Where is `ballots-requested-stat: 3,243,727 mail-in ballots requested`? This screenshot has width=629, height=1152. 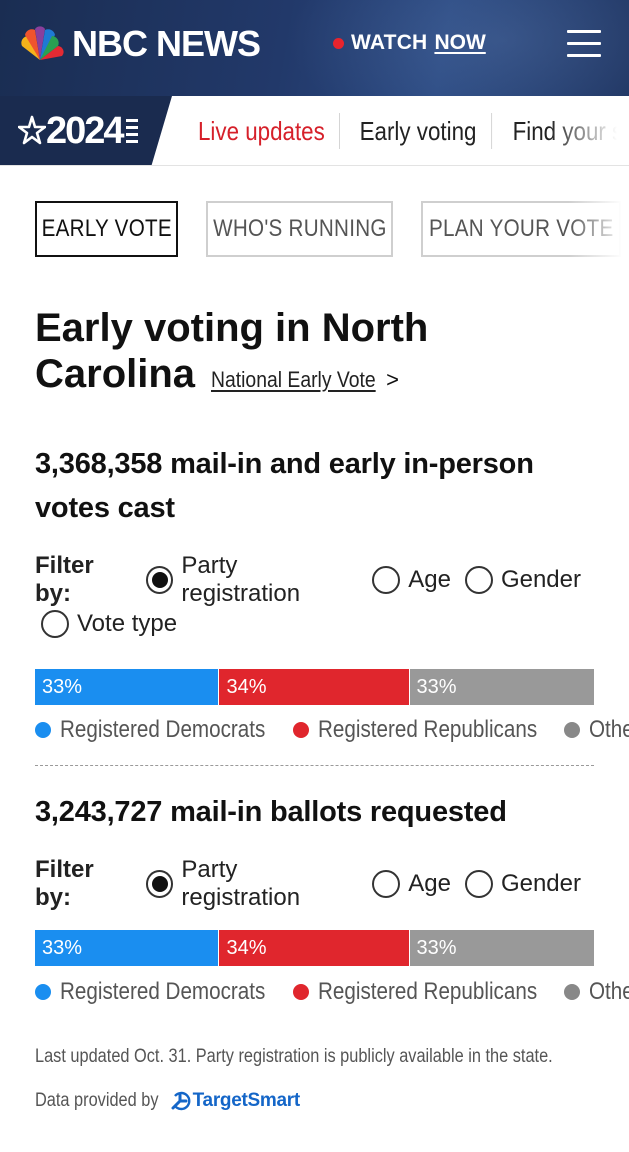
ballots-requested-stat: 3,243,727 mail-in ballots requested is located at coordinates (315, 812).